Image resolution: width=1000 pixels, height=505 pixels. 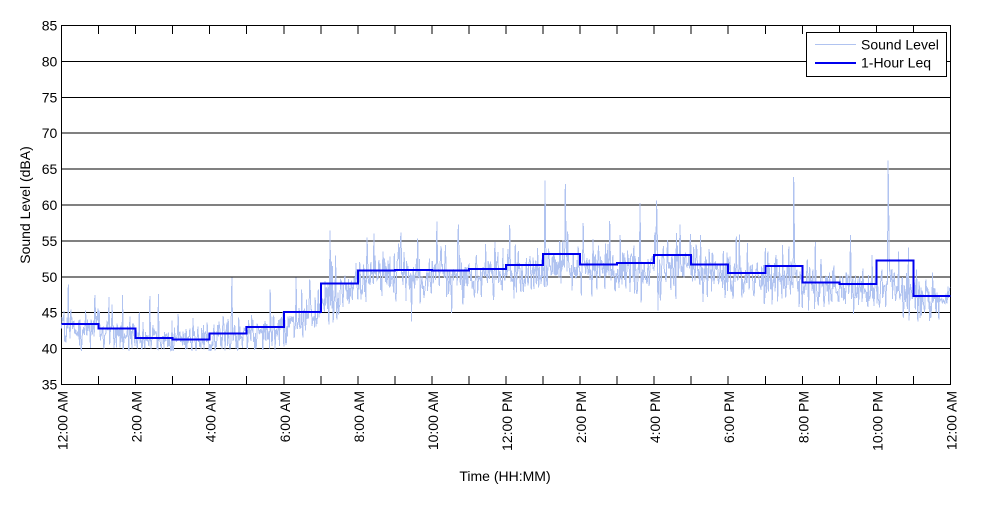 What do you see at coordinates (50, 241) in the screenshot?
I see `svg-text: 55` at bounding box center [50, 241].